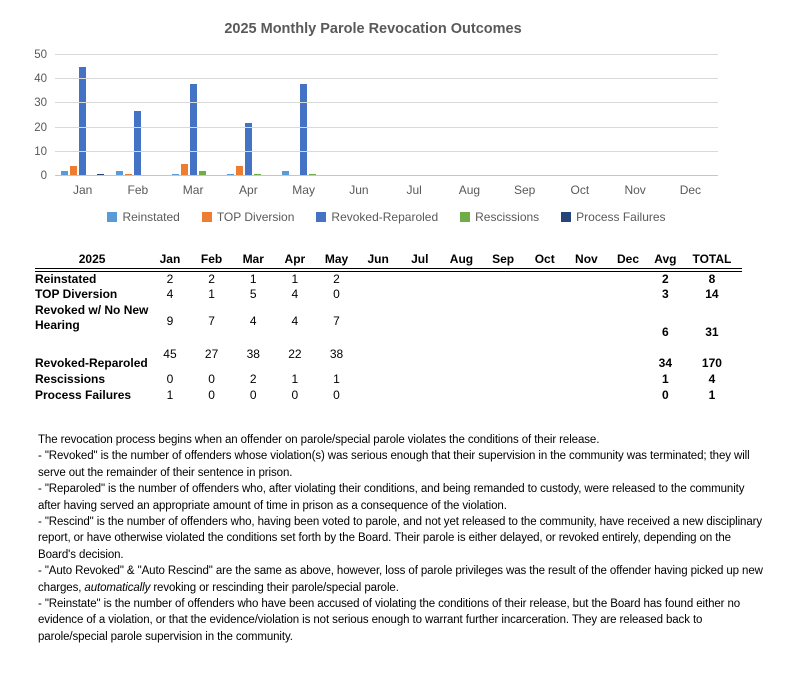 The height and width of the screenshot is (673, 790). What do you see at coordinates (469, 115) in the screenshot?
I see `bar-group-aug` at bounding box center [469, 115].